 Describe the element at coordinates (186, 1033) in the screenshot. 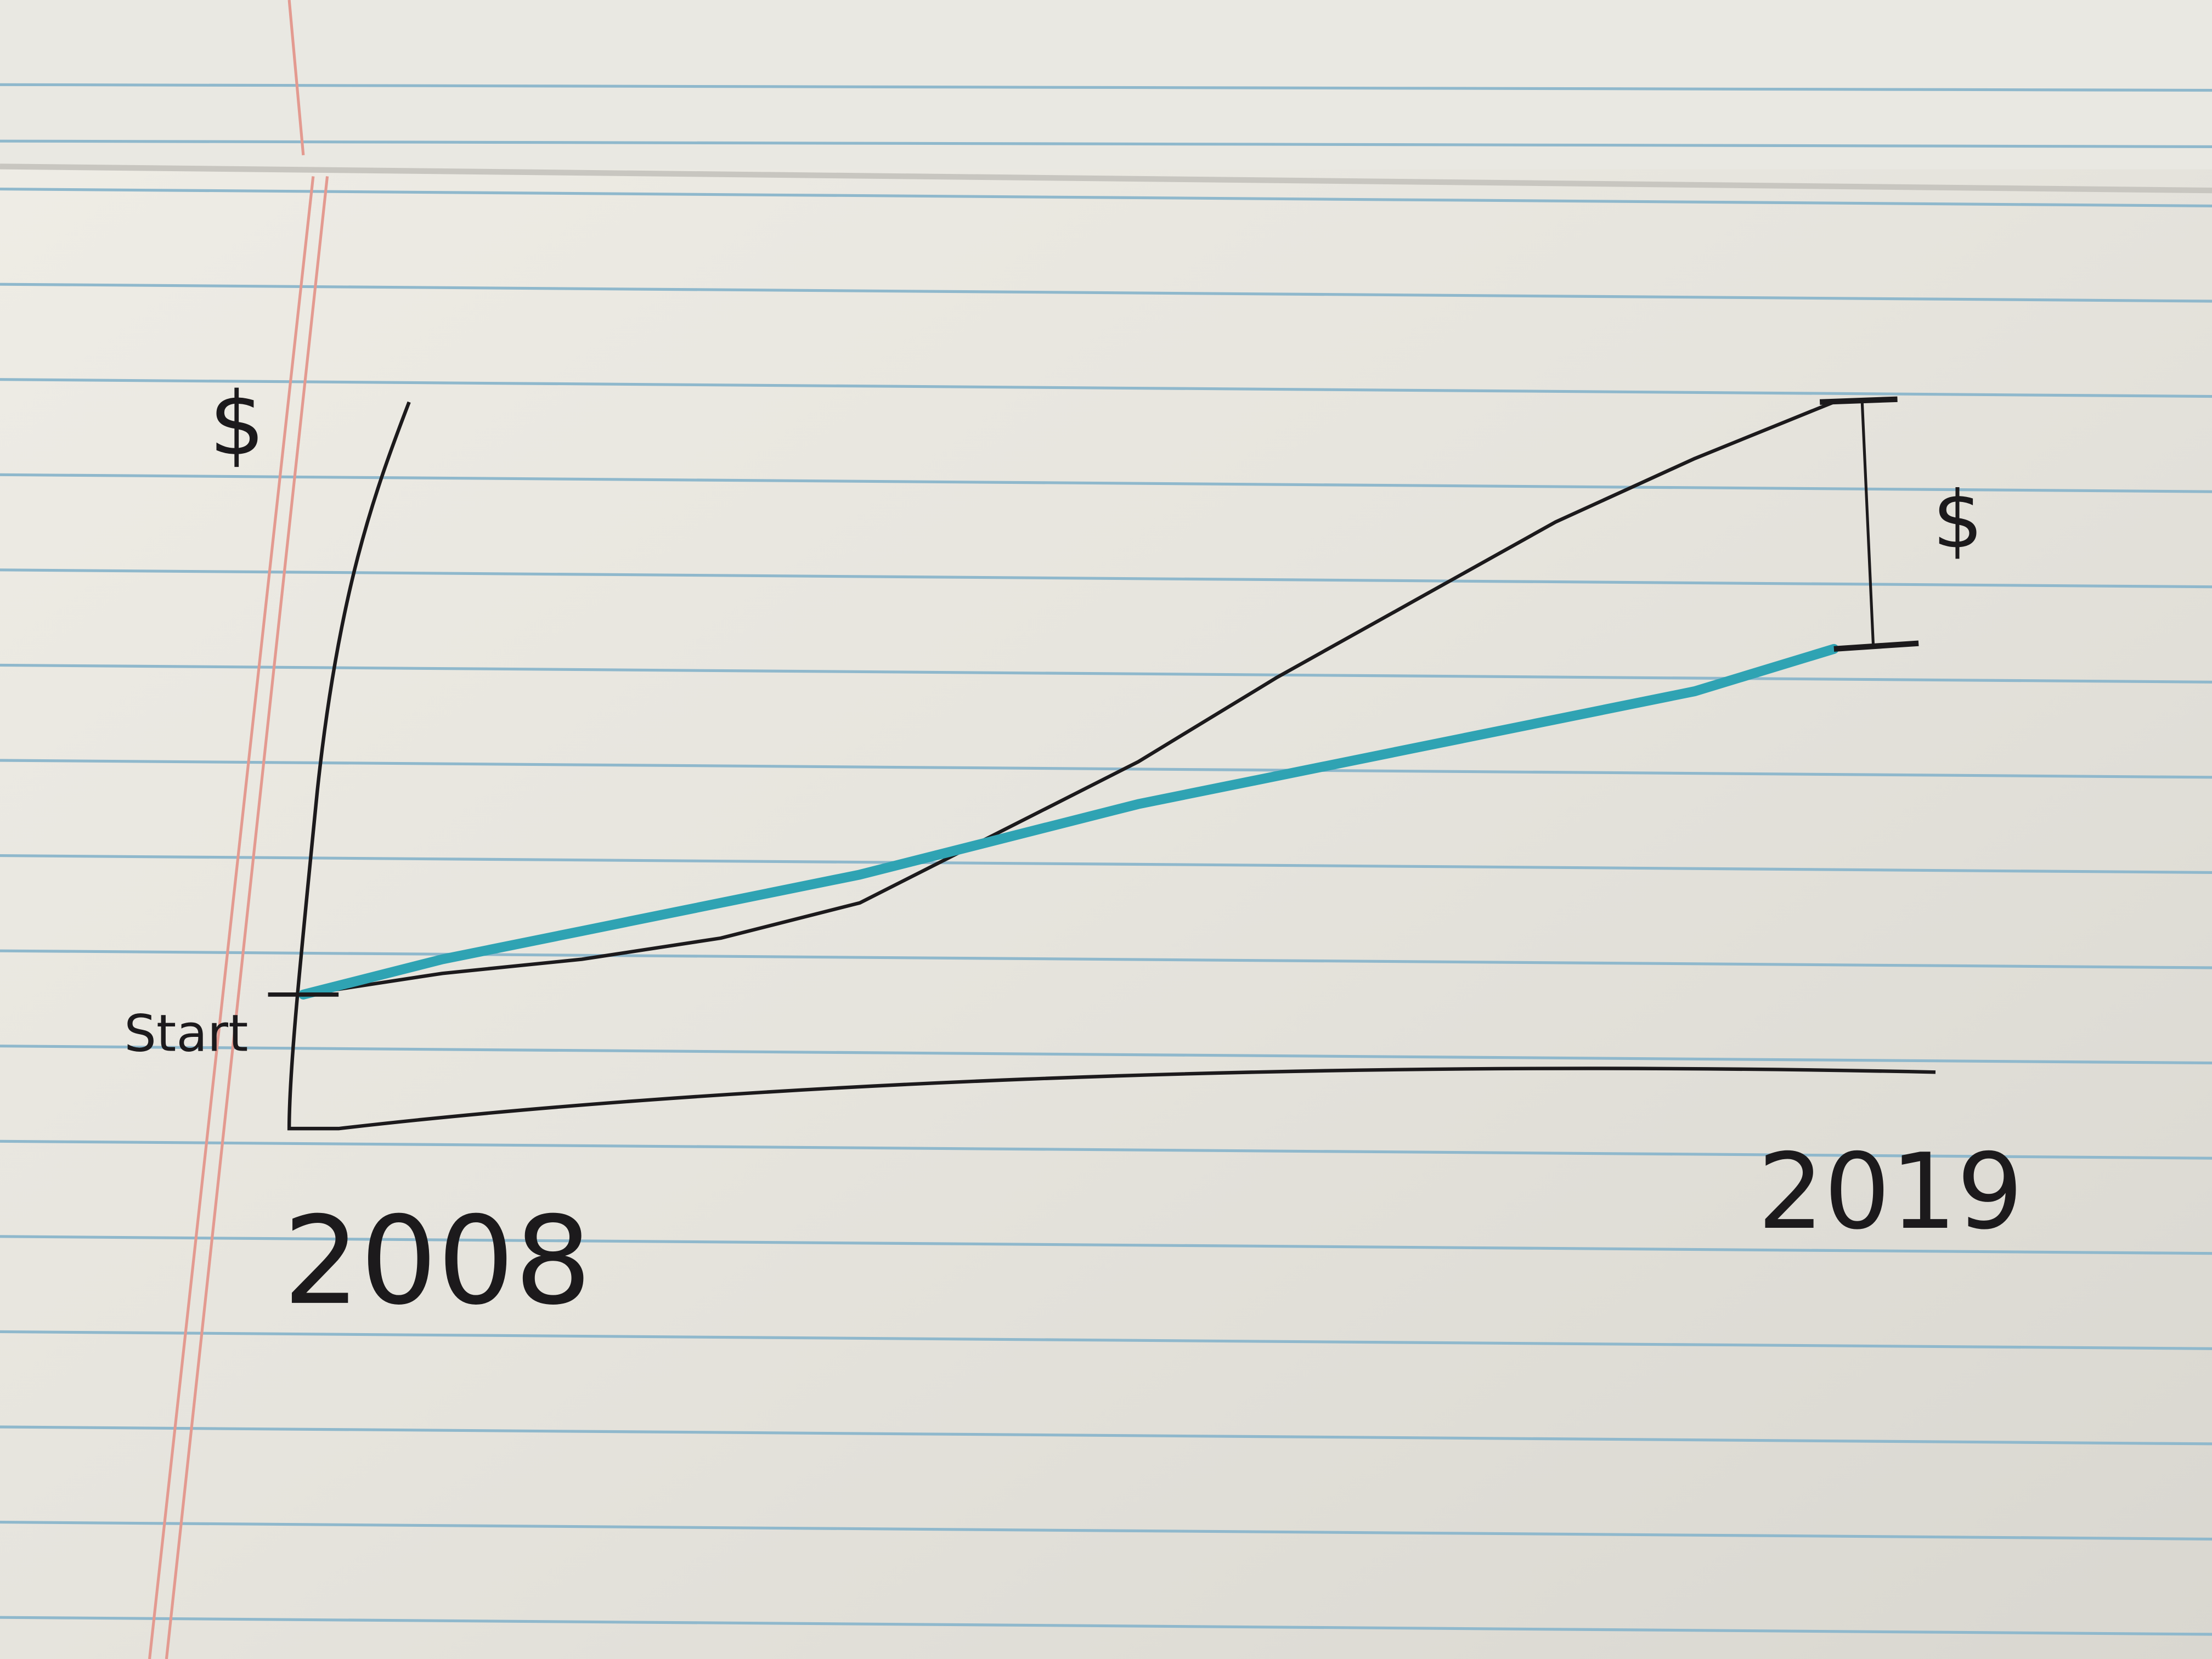

I see `start-label: Start` at that location.